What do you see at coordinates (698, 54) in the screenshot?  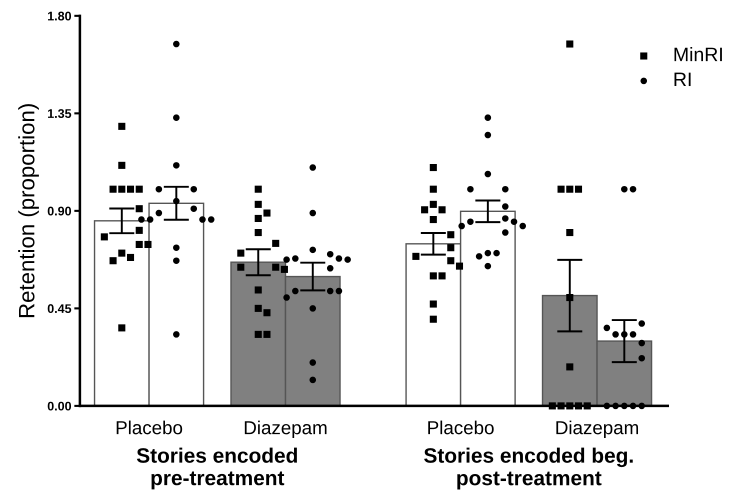 I see `legend-label: MinRI` at bounding box center [698, 54].